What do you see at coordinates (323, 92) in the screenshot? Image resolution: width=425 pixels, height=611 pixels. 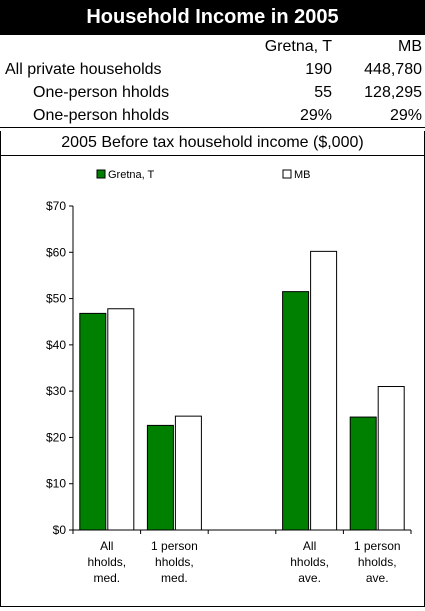 I see `row-value-gretna: 55` at bounding box center [323, 92].